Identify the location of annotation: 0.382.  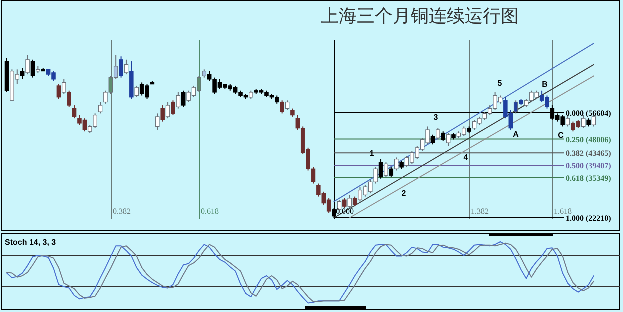
(122, 211).